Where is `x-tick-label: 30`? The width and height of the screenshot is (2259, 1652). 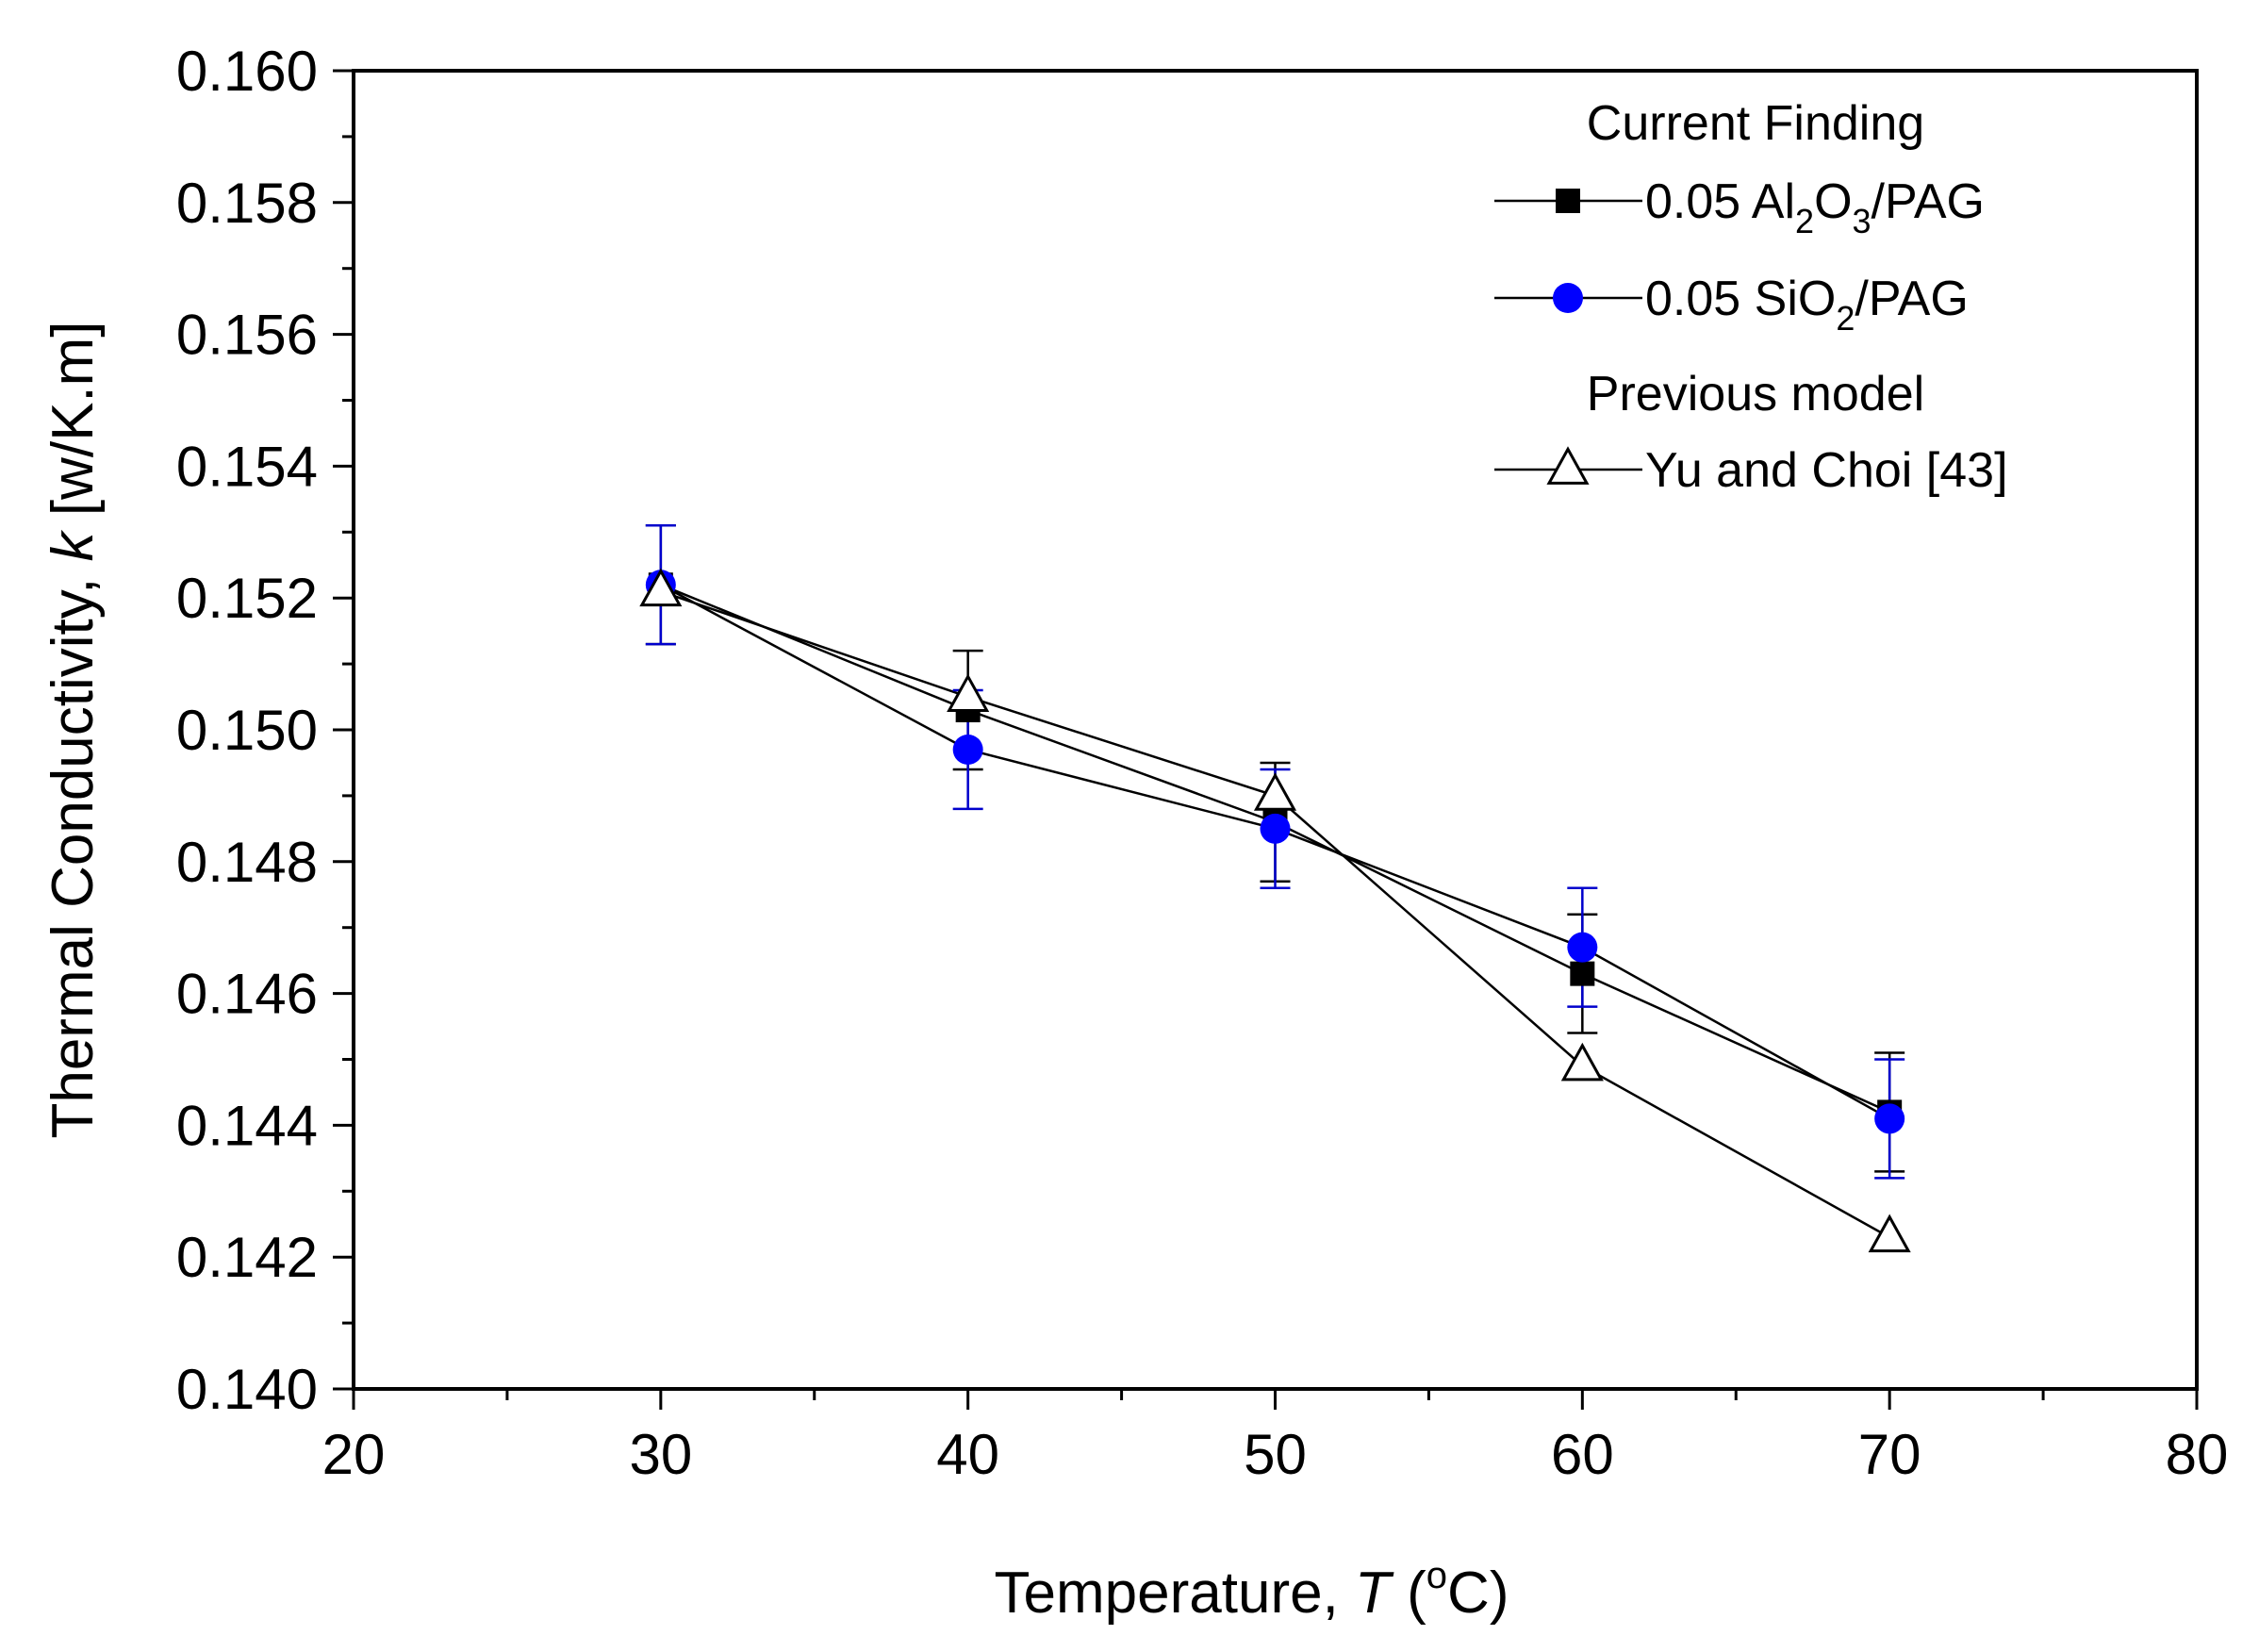 x-tick-label: 30 is located at coordinates (661, 1454).